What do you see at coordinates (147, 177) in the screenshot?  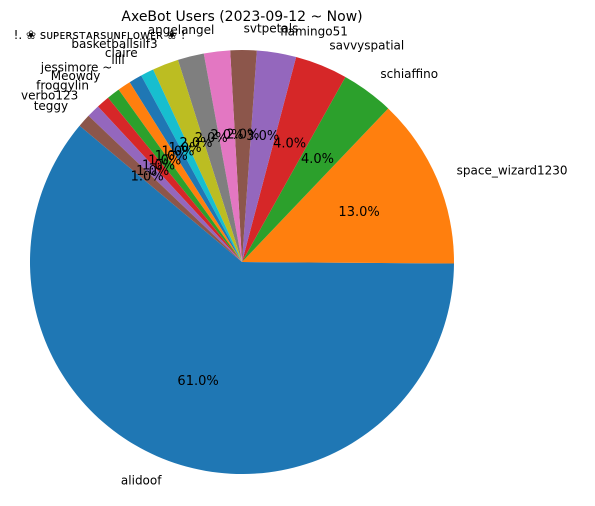 I see `slice-percent-teggy-15: 1.0%` at bounding box center [147, 177].